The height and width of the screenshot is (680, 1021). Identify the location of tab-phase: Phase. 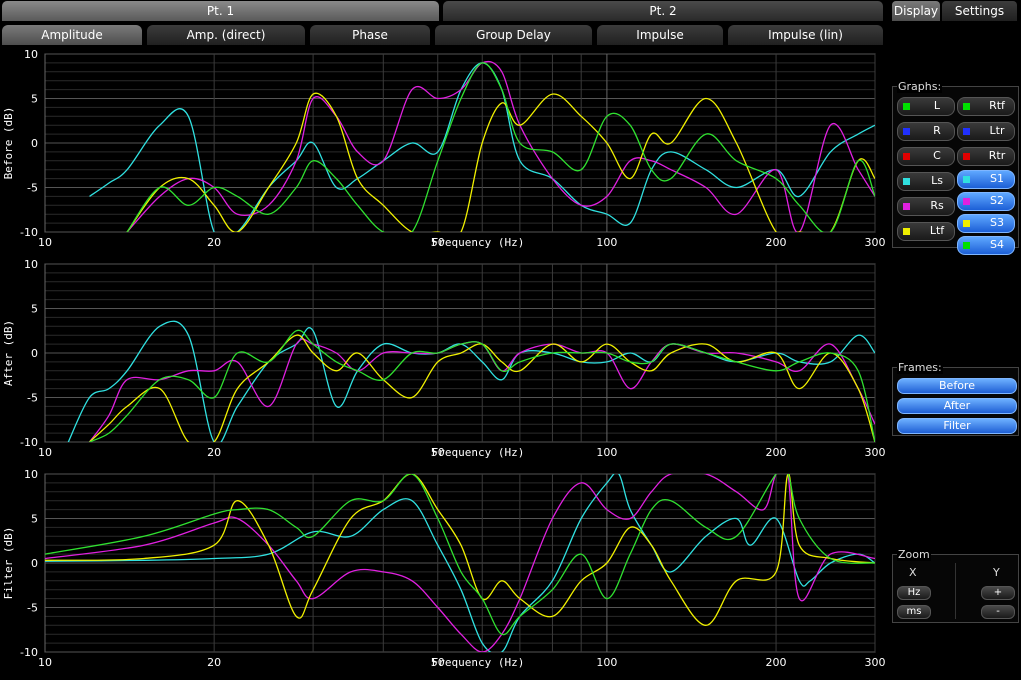
(370, 35).